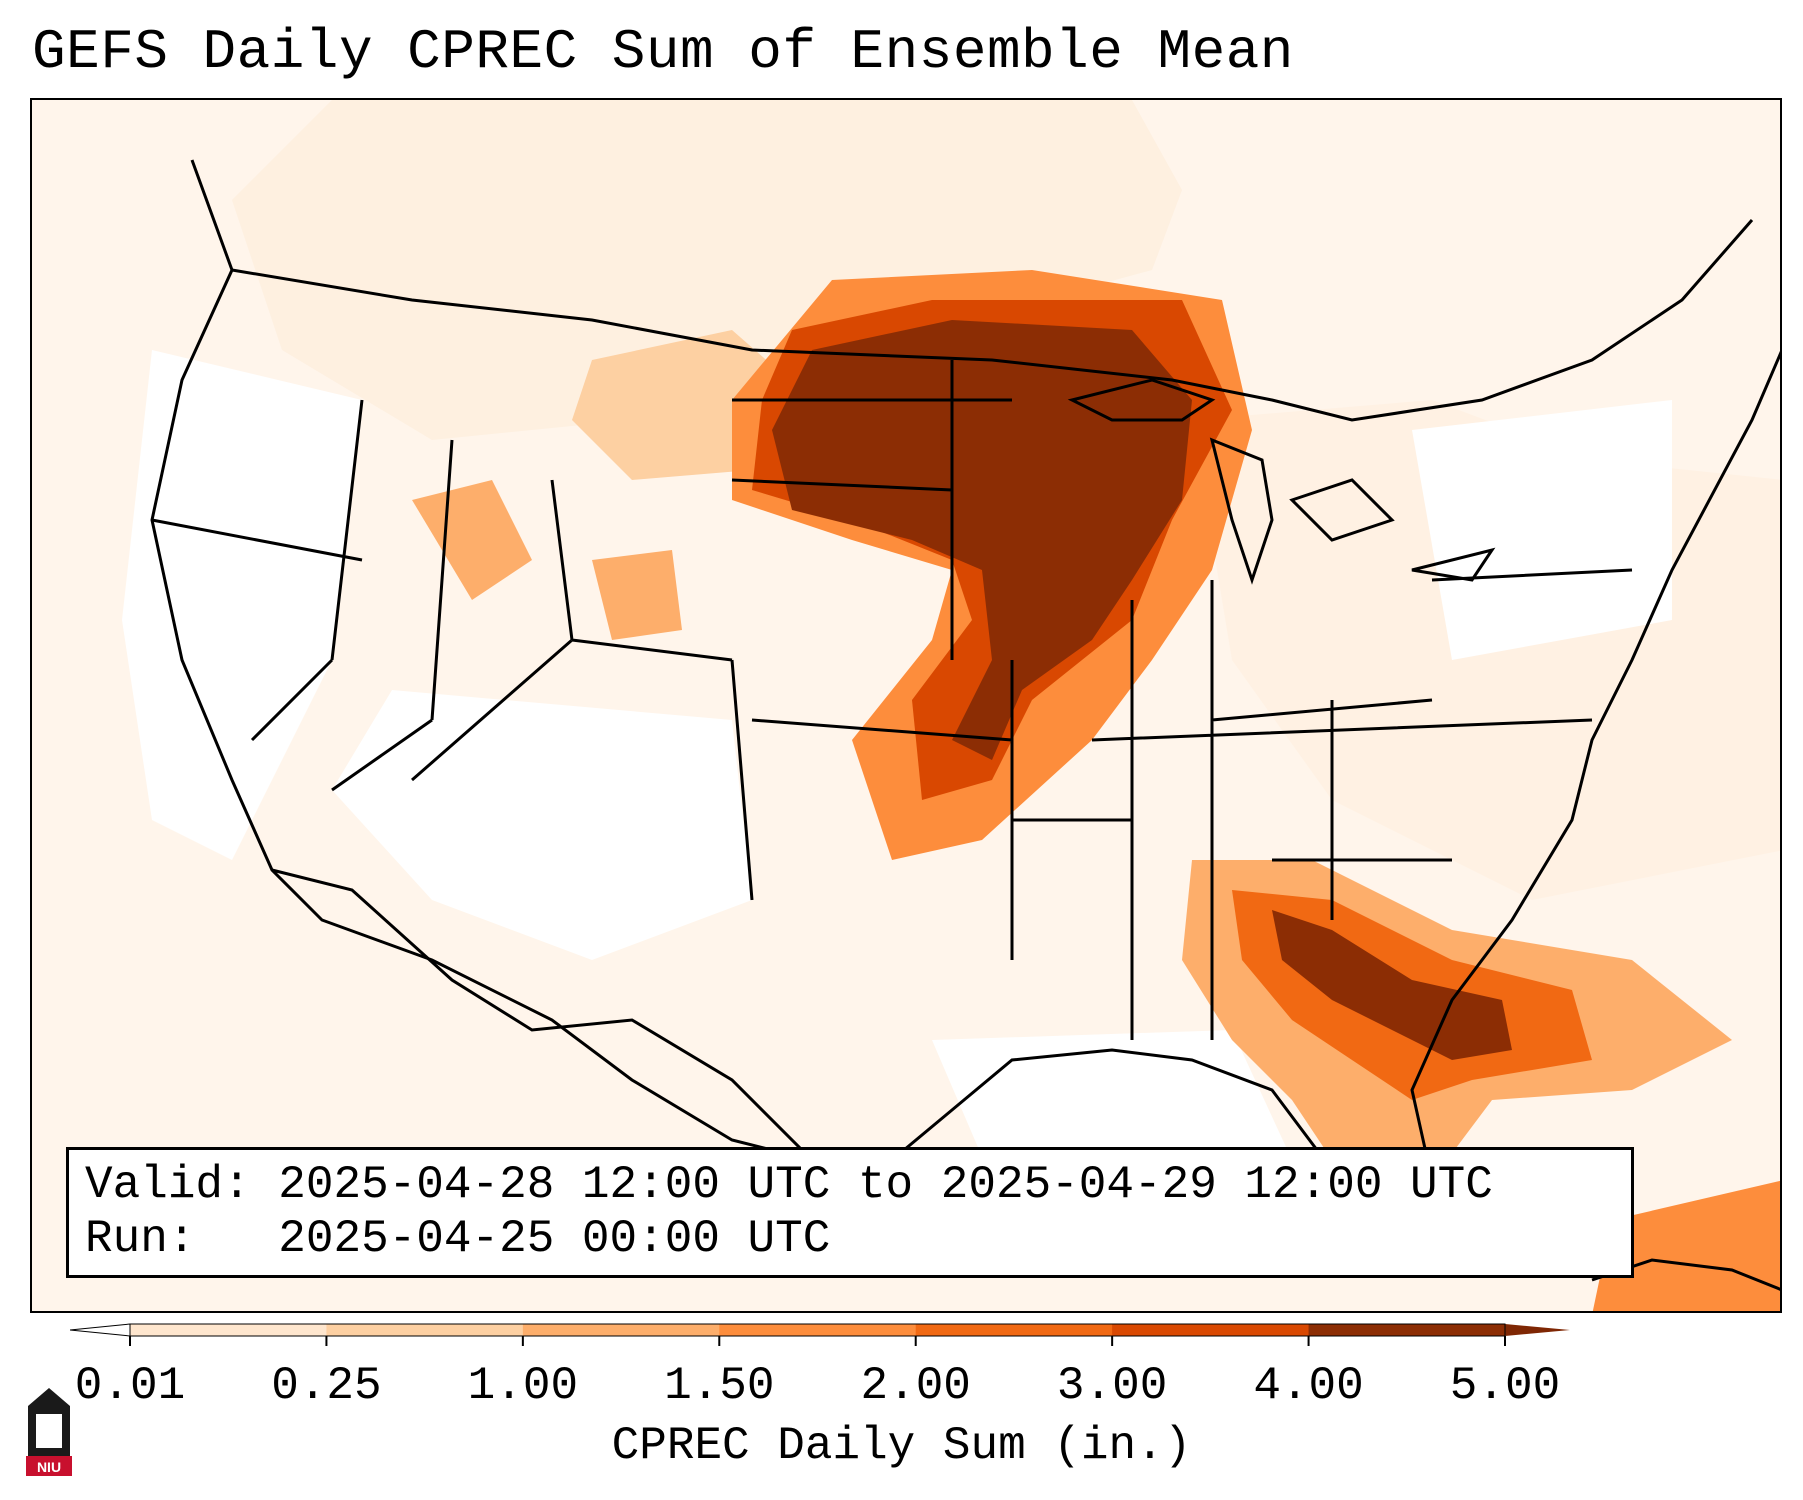 This screenshot has height=1500, width=1803. I want to click on colorbar-tick-label: 3.00, so click(1112, 1386).